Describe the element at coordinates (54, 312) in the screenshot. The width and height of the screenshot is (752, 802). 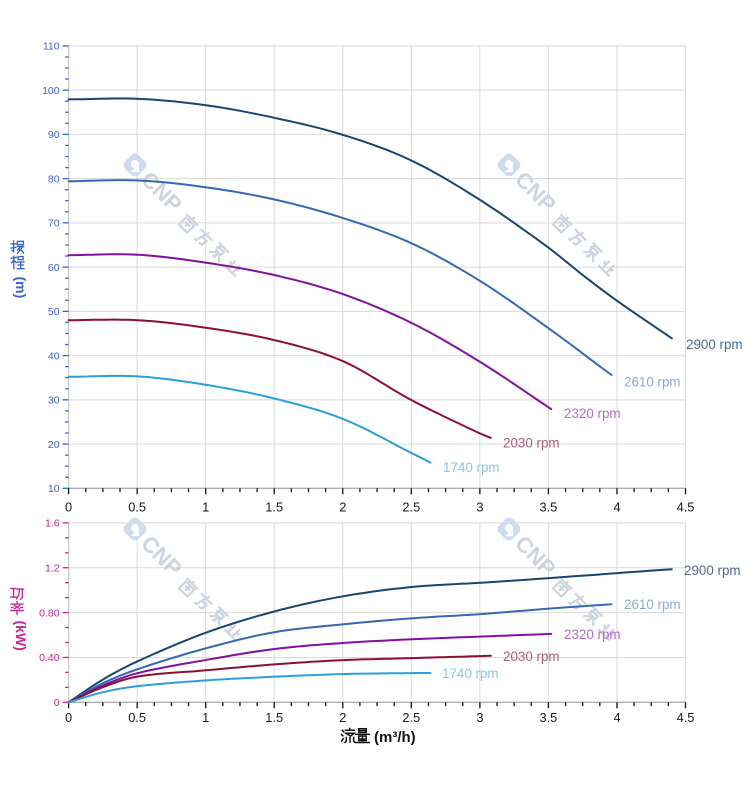
I see `svg-text: 50` at that location.